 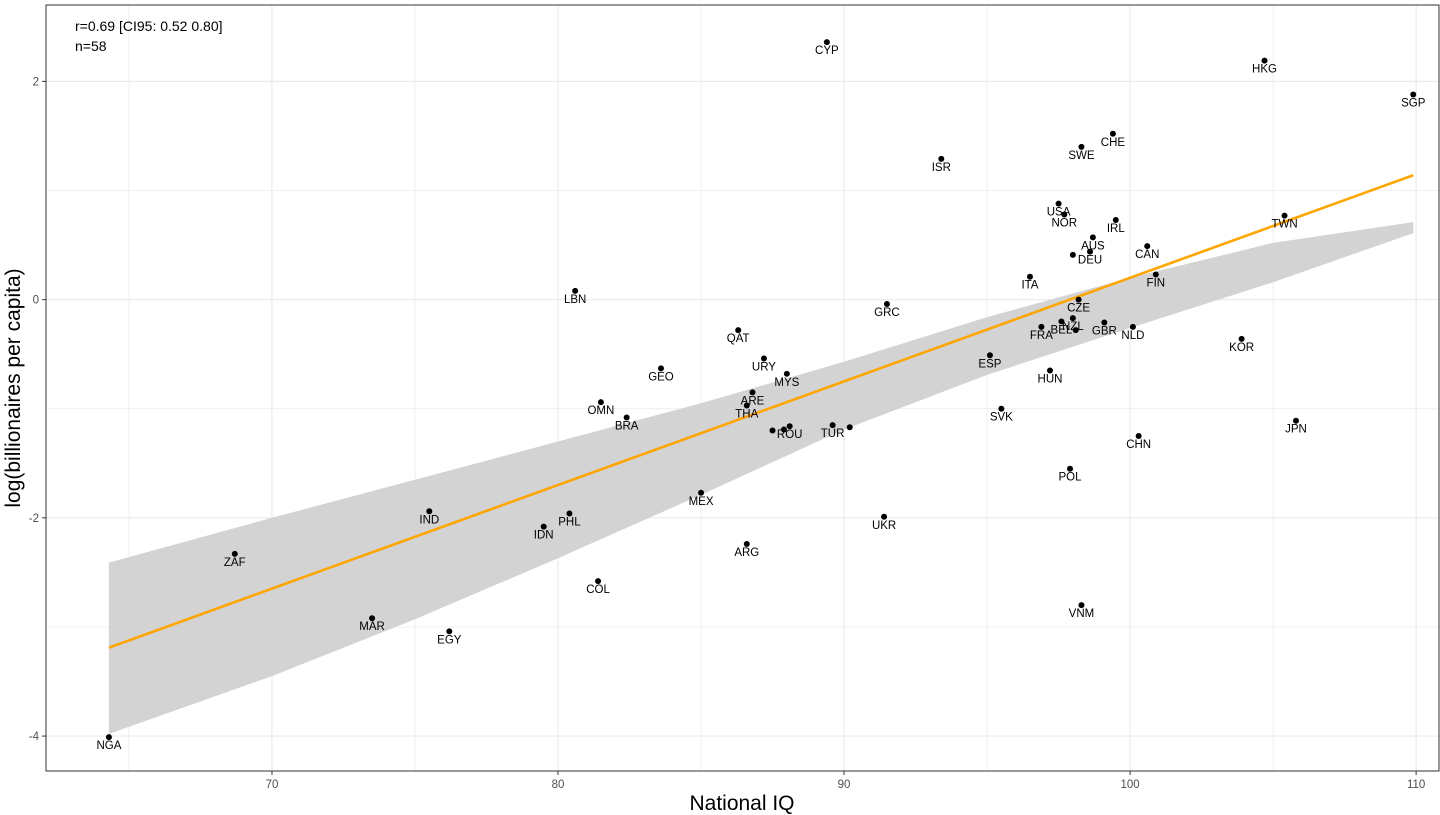 I want to click on point-label-col: COL, so click(x=598, y=590).